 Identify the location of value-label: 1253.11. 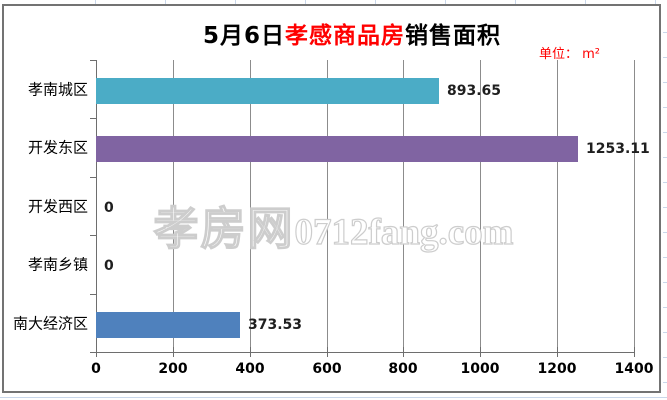
(618, 149).